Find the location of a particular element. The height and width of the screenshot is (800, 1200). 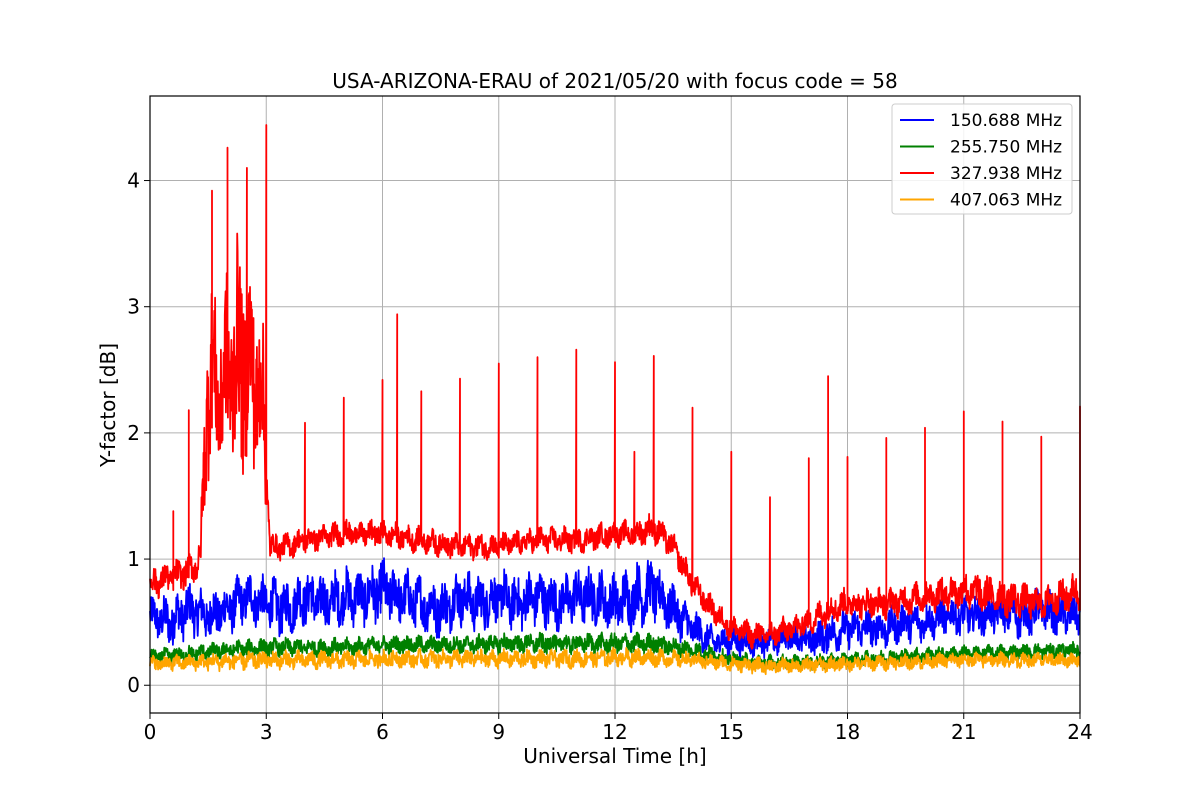

x-axis: 0 3 6 9 12 15 18 21 24 is located at coordinates (618, 728).